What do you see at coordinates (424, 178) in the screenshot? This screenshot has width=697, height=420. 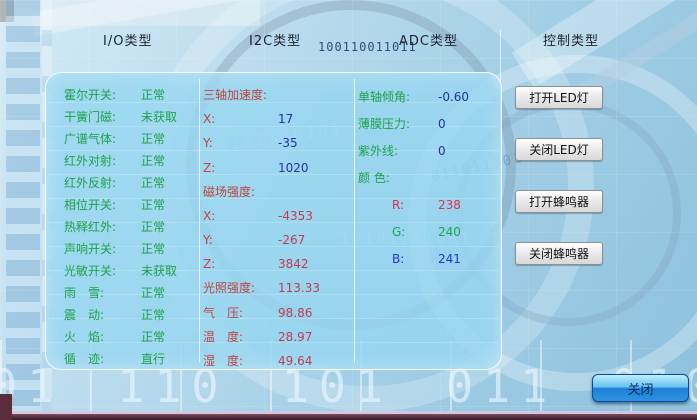 I see `adc-sensor-list: 单轴倾角: -0.60 薄膜压力: 0 紫外线: 0 颜 色: R: 238 G: 240 B: 241` at bounding box center [424, 178].